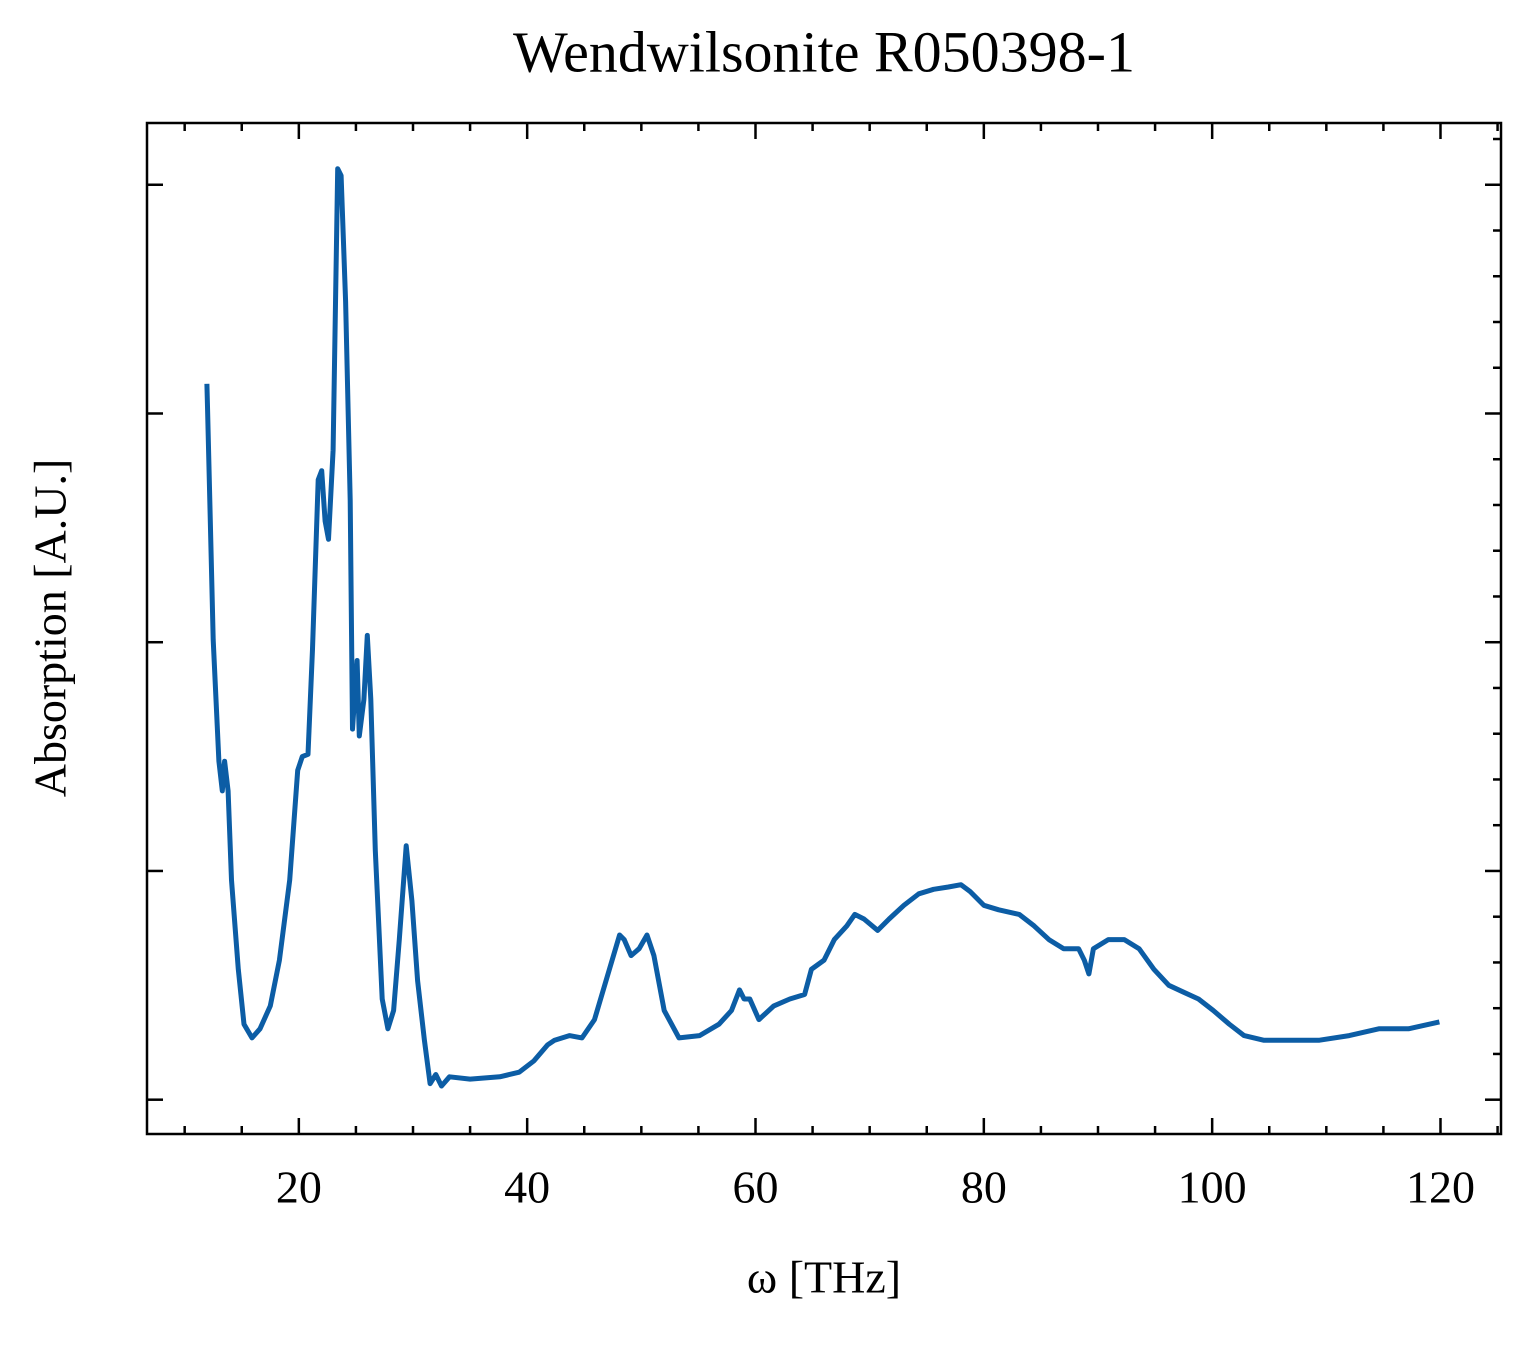 The image size is (1527, 1345). What do you see at coordinates (1212, 1187) in the screenshot?
I see `x-tick-label: 100` at bounding box center [1212, 1187].